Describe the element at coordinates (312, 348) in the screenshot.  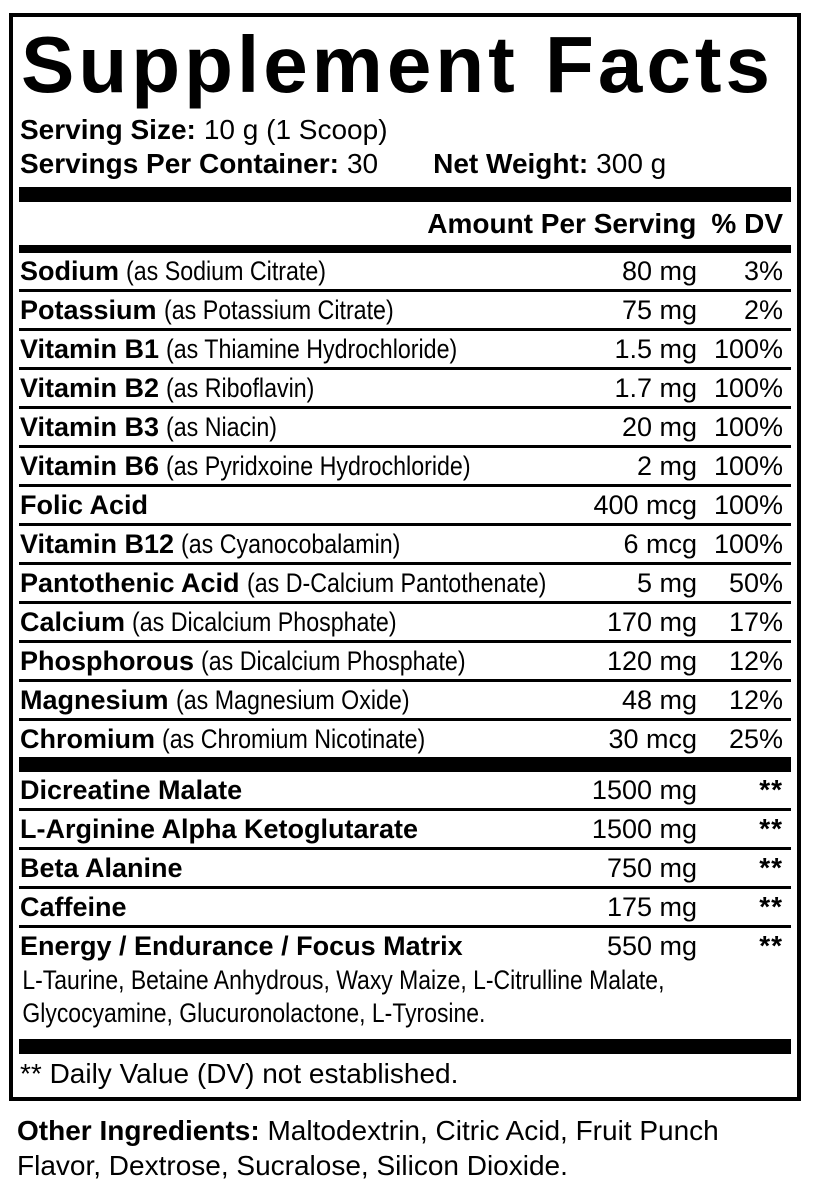
I see `ingredient-source: (as Thiamine Hydrochloride)` at that location.